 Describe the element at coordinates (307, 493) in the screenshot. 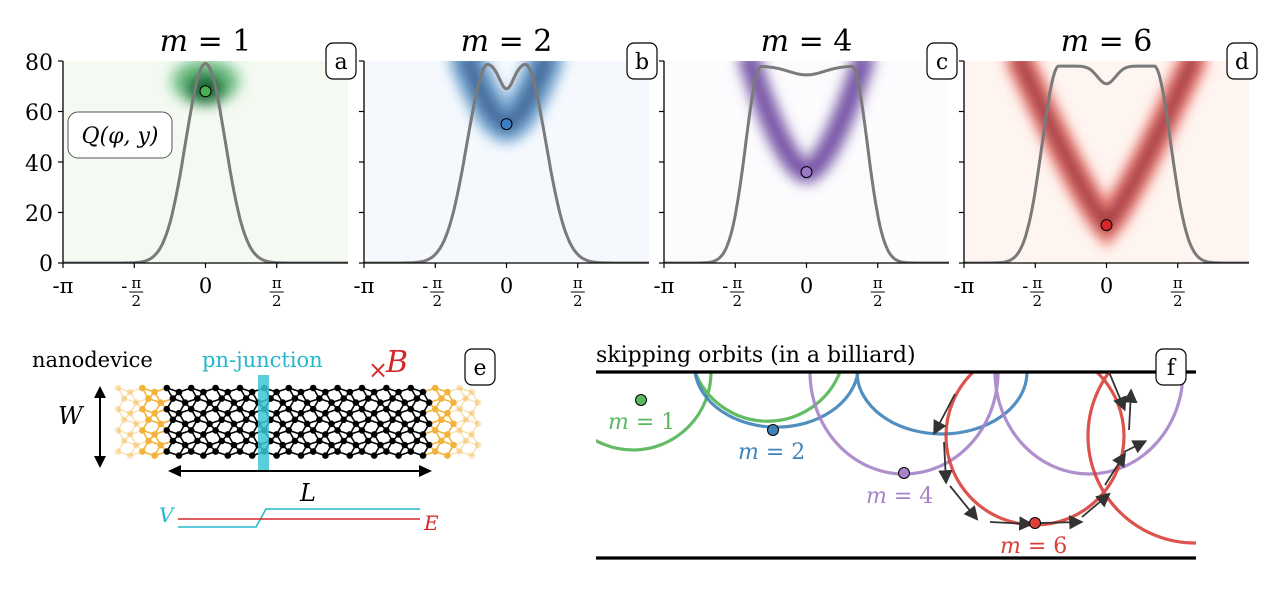

I see `length-label: L` at that location.